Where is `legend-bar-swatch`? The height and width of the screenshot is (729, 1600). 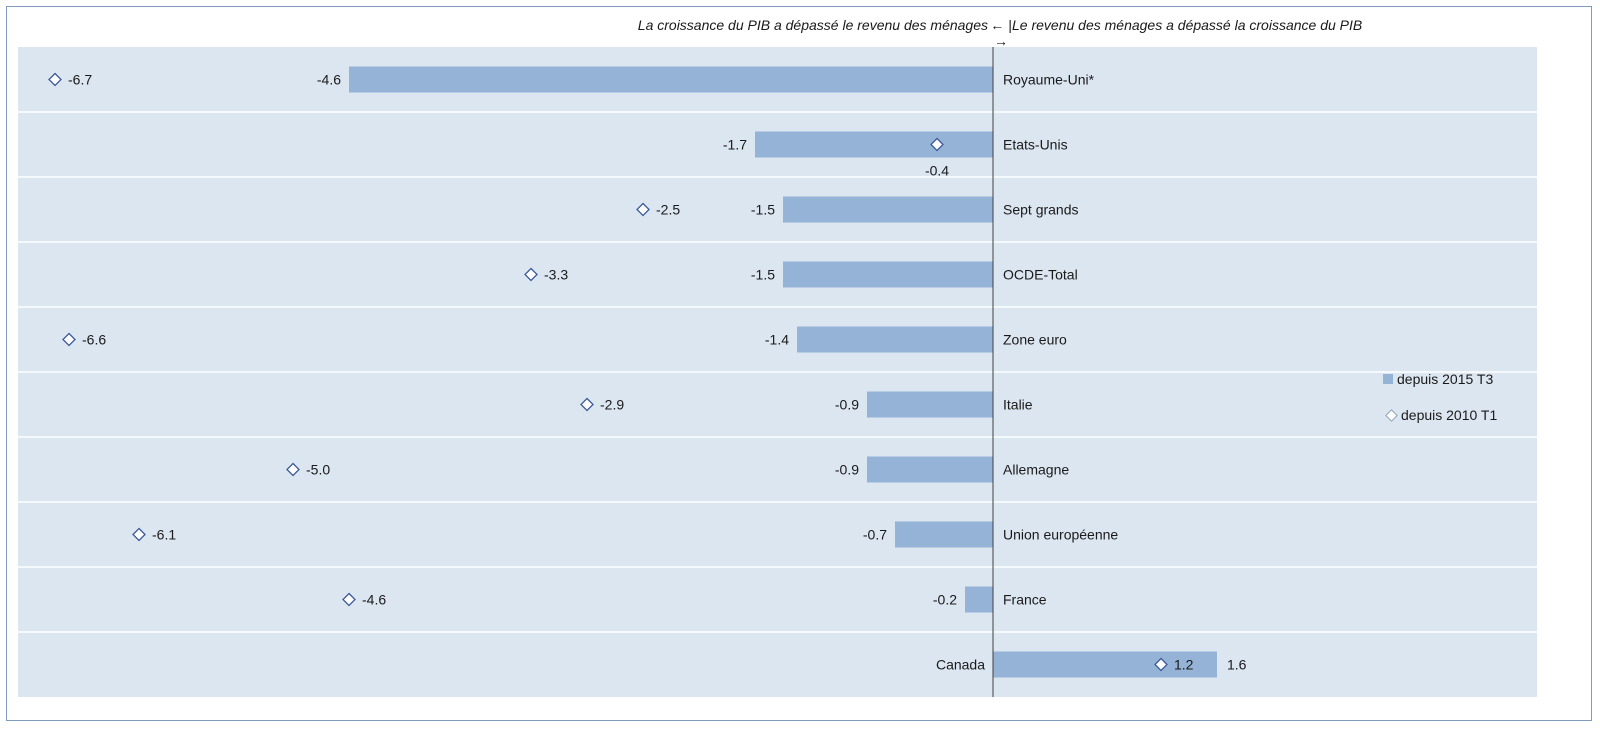
legend-bar-swatch is located at coordinates (1388, 379).